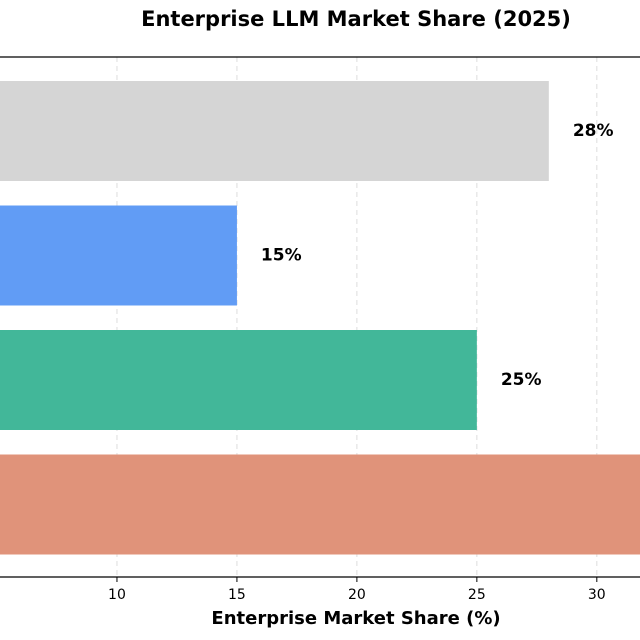 This screenshot has height=640, width=640. What do you see at coordinates (355, 618) in the screenshot?
I see `x-axis-label: Enterprise Market Share (%)` at bounding box center [355, 618].